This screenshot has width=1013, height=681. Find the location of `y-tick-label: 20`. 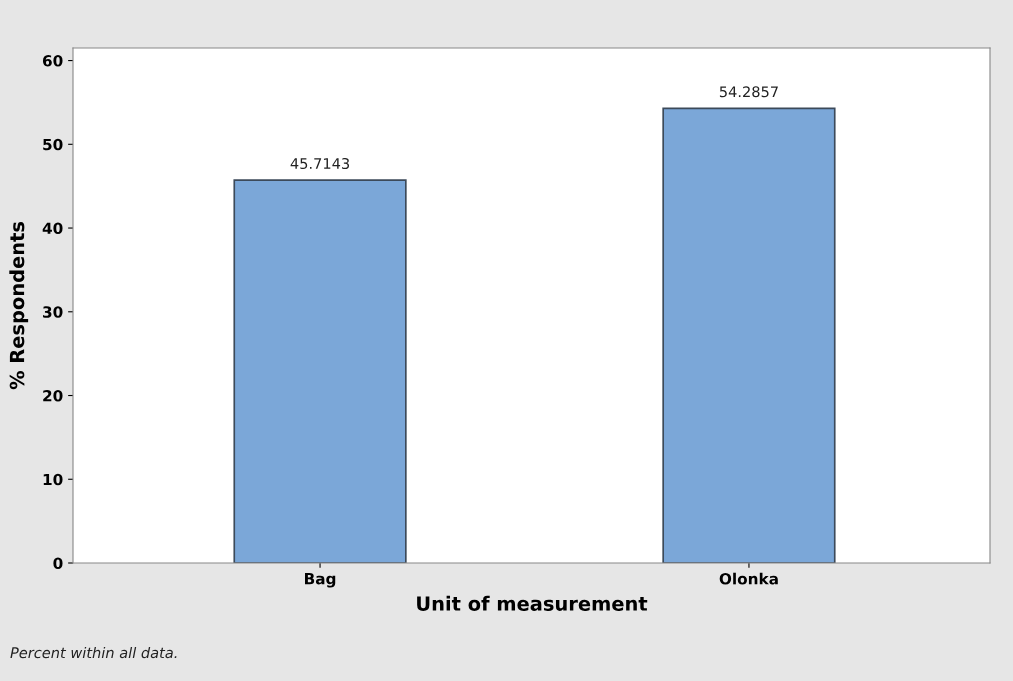

y-tick-label: 20 is located at coordinates (53, 395).